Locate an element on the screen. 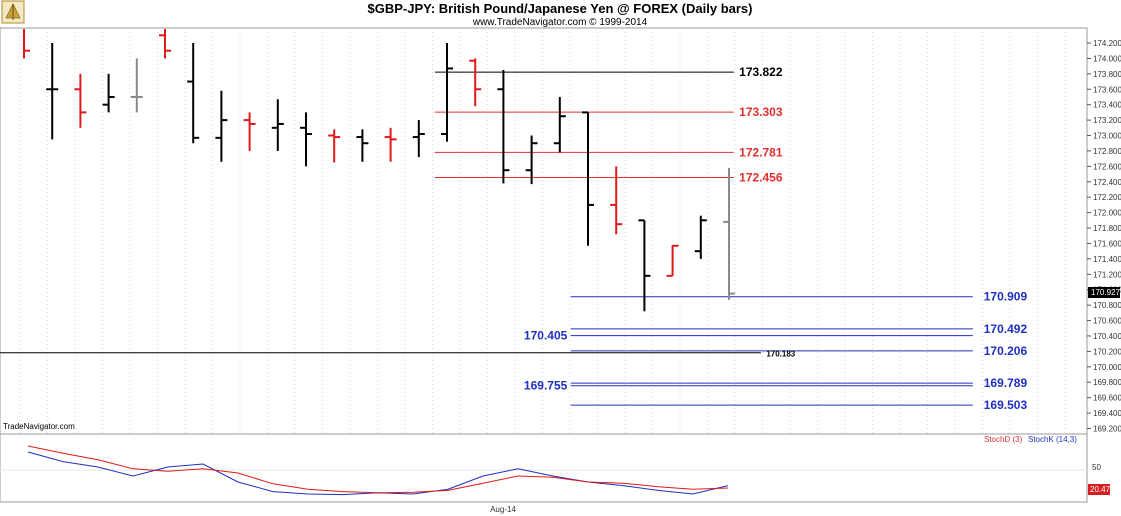 The image size is (1121, 516). y-tick-label: 169.800 is located at coordinates (1107, 382).